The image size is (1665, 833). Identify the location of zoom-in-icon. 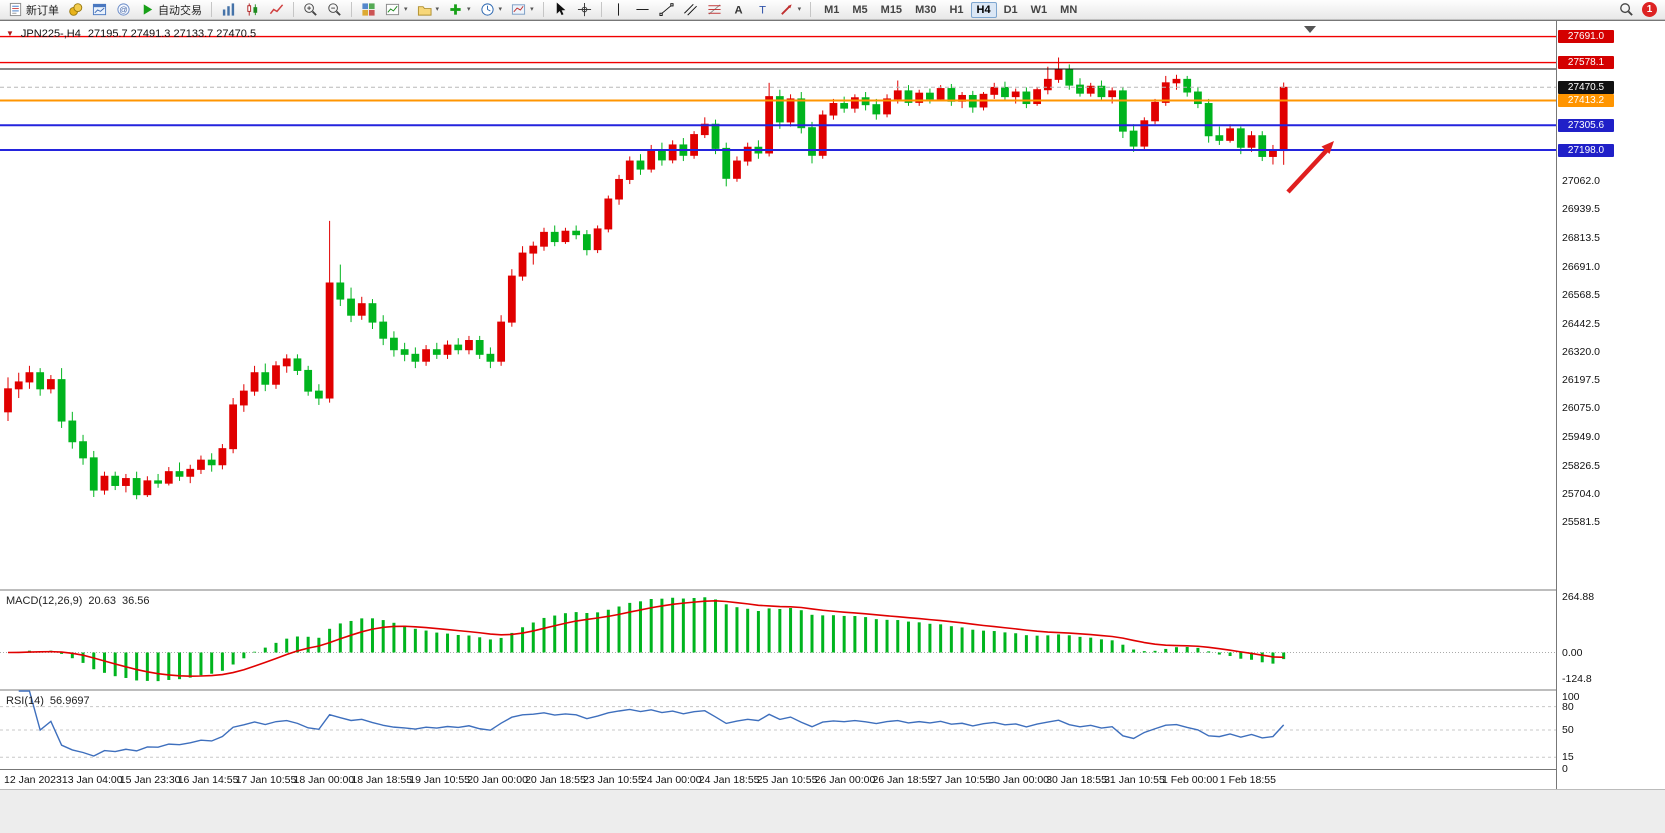
(310, 9).